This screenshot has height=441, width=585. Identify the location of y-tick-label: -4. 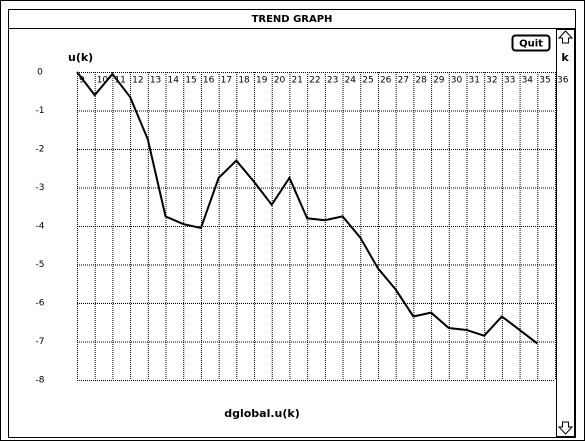
(40, 227).